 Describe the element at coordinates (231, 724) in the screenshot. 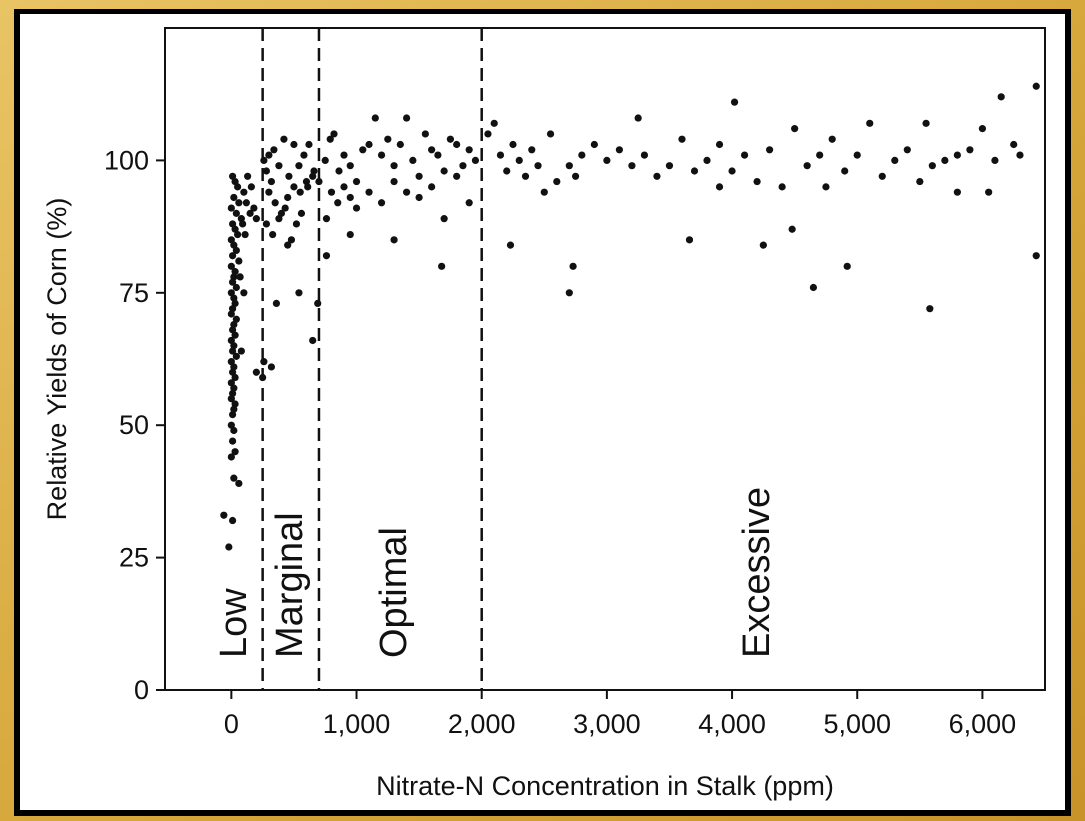

I see `x-tick-label: 0` at that location.